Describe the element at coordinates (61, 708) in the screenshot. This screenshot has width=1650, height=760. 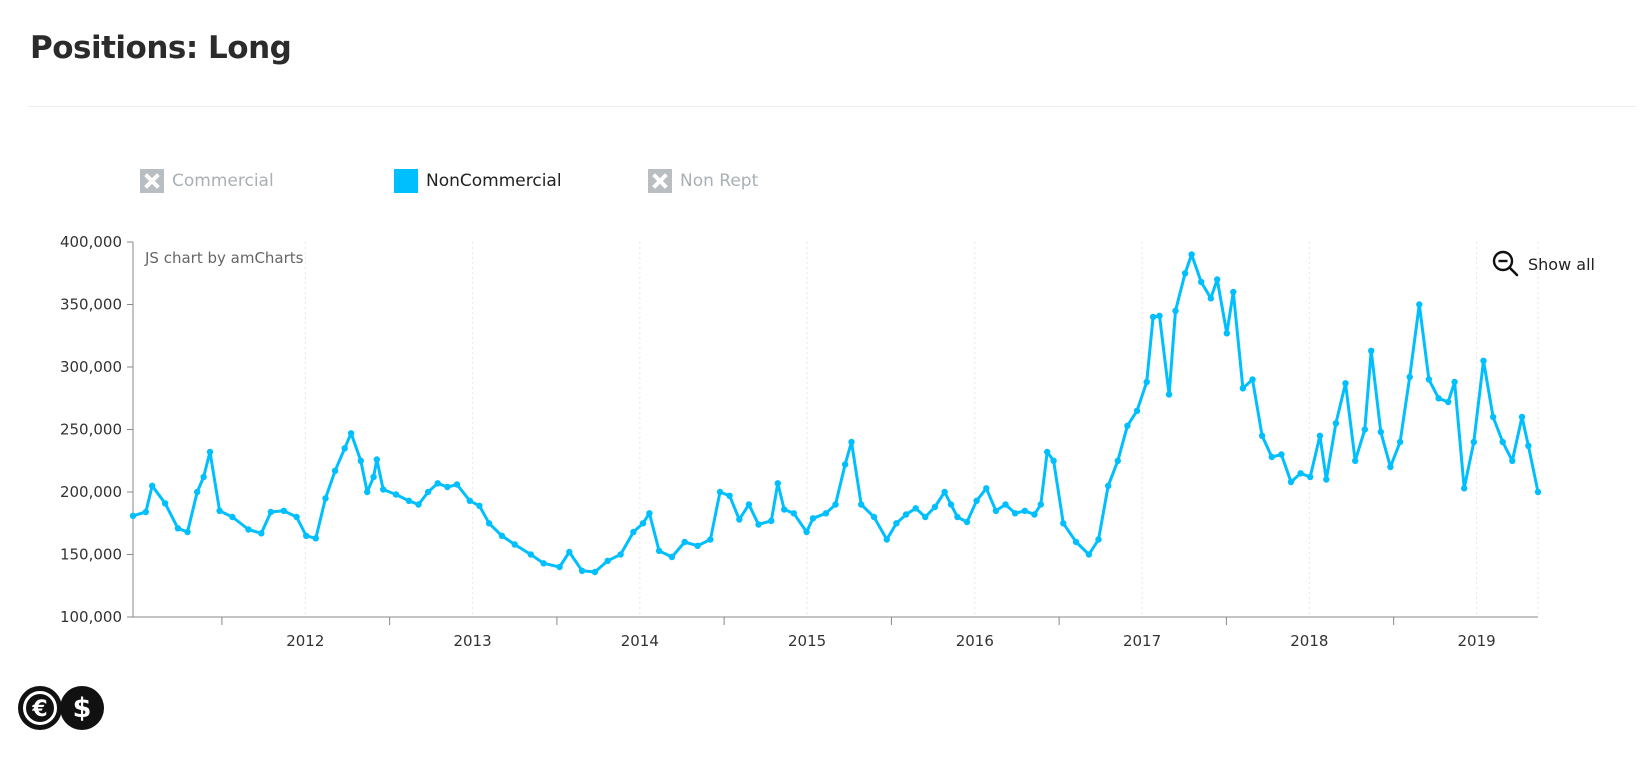
I see `euro-dollar-logo: € $` at that location.